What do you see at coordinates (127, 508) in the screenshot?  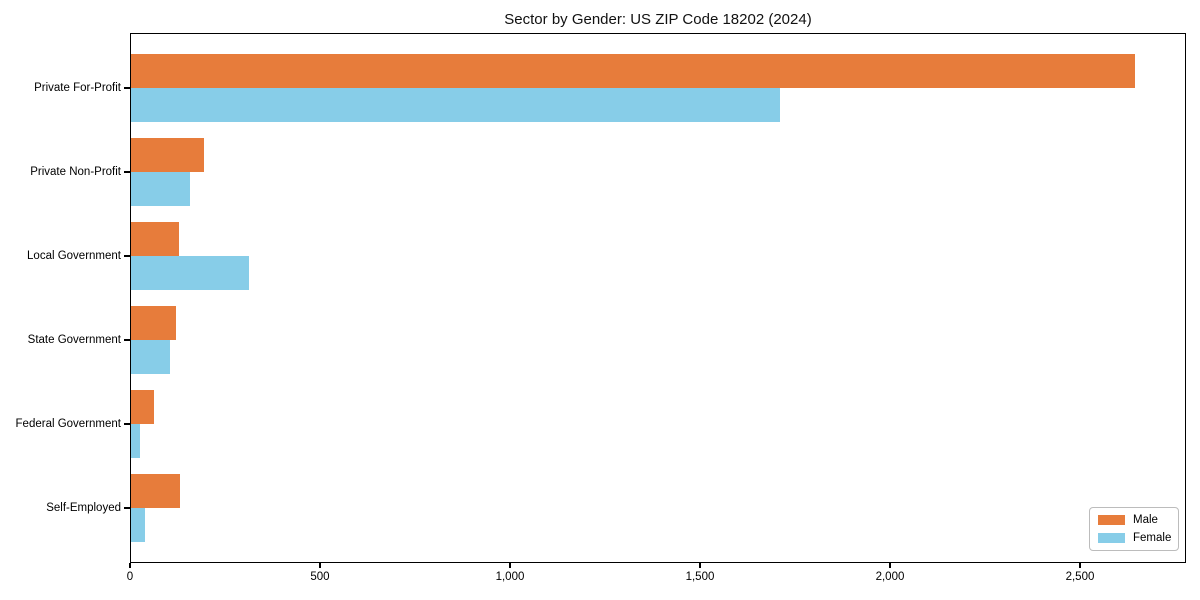 I see `y-tick-self-employed` at bounding box center [127, 508].